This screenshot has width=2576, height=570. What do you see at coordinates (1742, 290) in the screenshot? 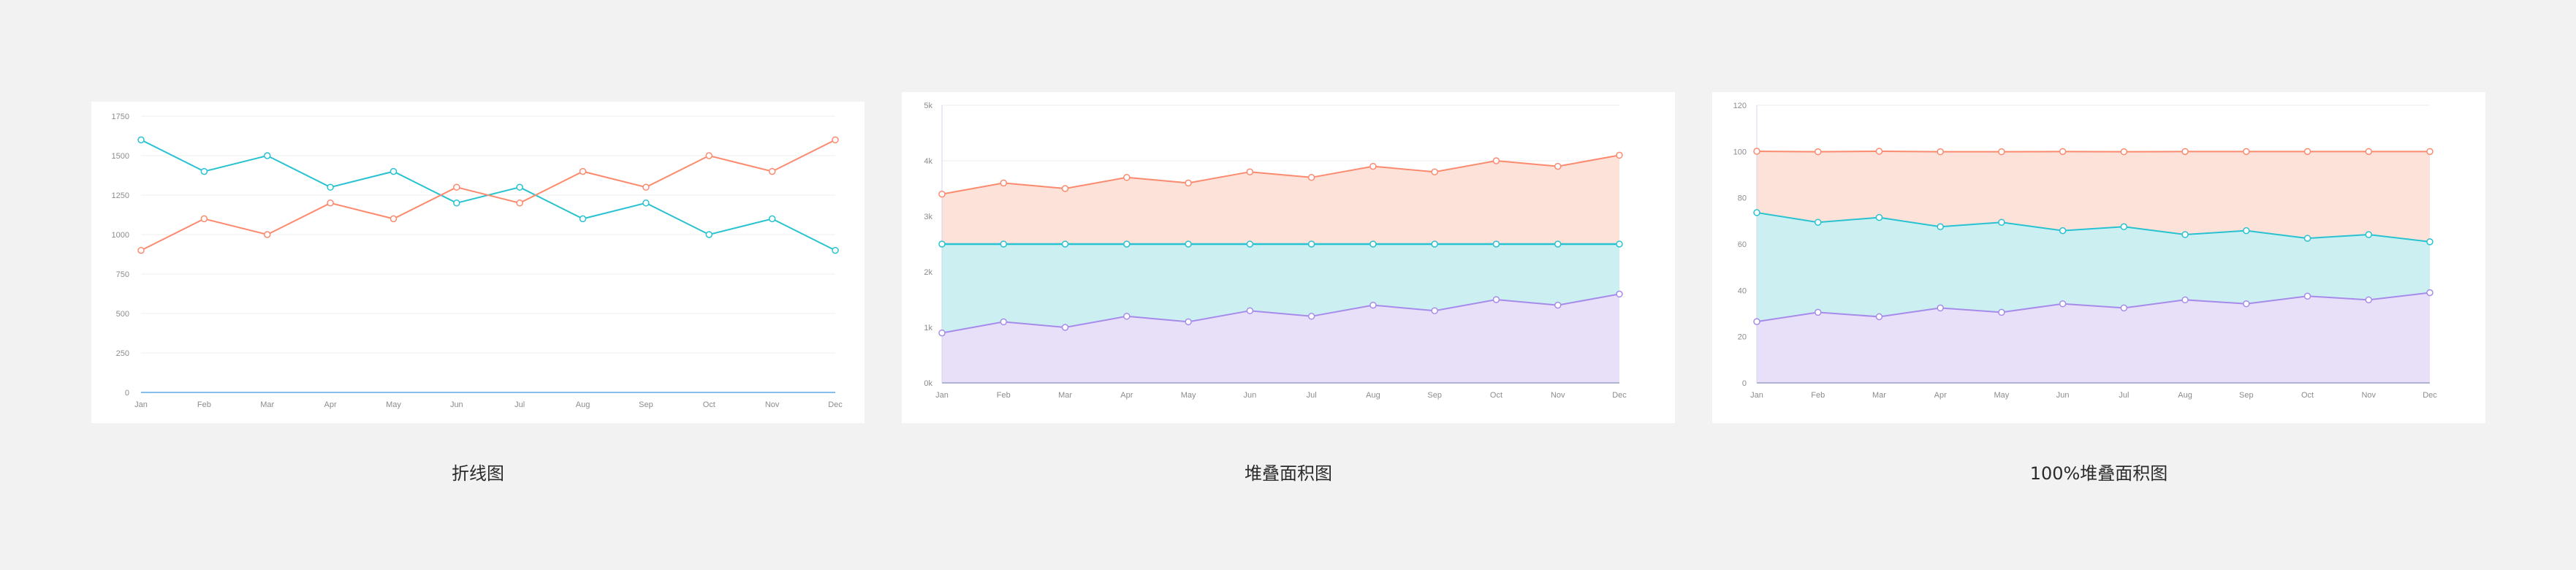
I see `y-tick-label: 40` at bounding box center [1742, 290].